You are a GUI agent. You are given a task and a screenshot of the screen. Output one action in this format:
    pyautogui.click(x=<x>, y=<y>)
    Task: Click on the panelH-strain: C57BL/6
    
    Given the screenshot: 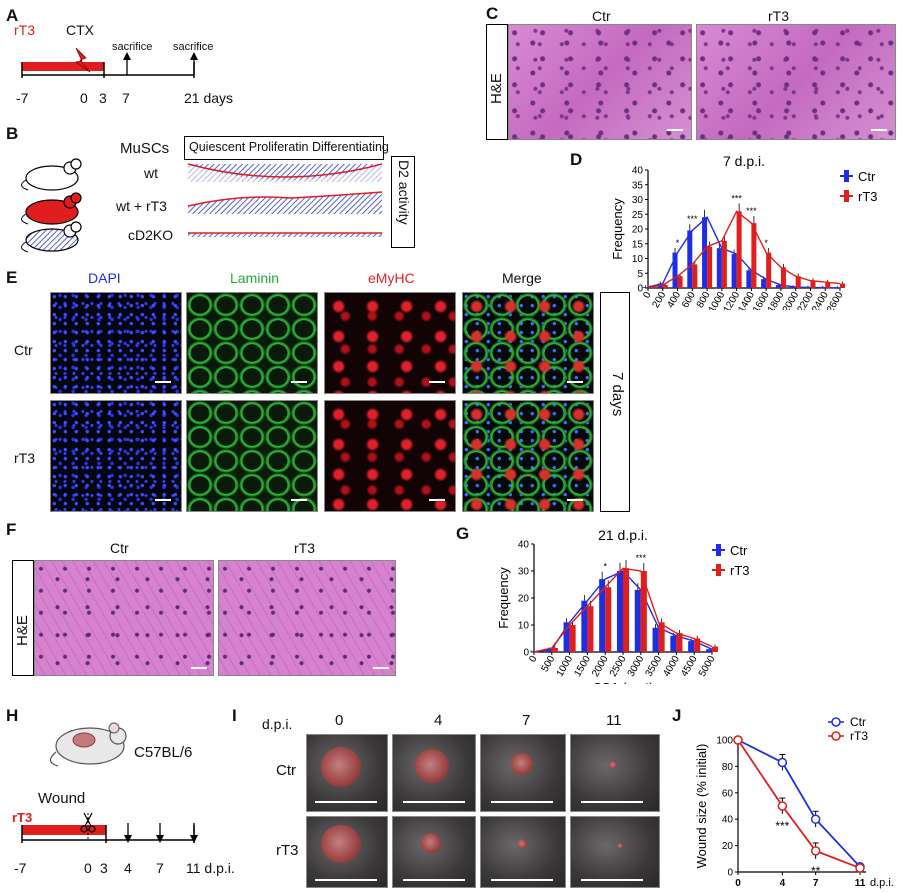 What is the action you would take?
    pyautogui.click(x=163, y=752)
    